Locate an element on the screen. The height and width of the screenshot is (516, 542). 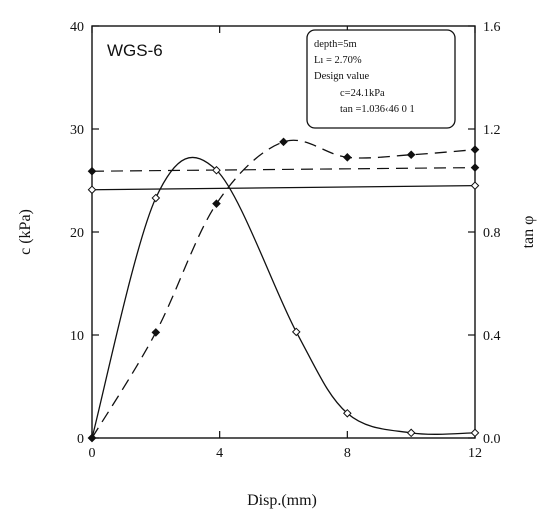
y-tick-label: 30 is located at coordinates (77, 130).